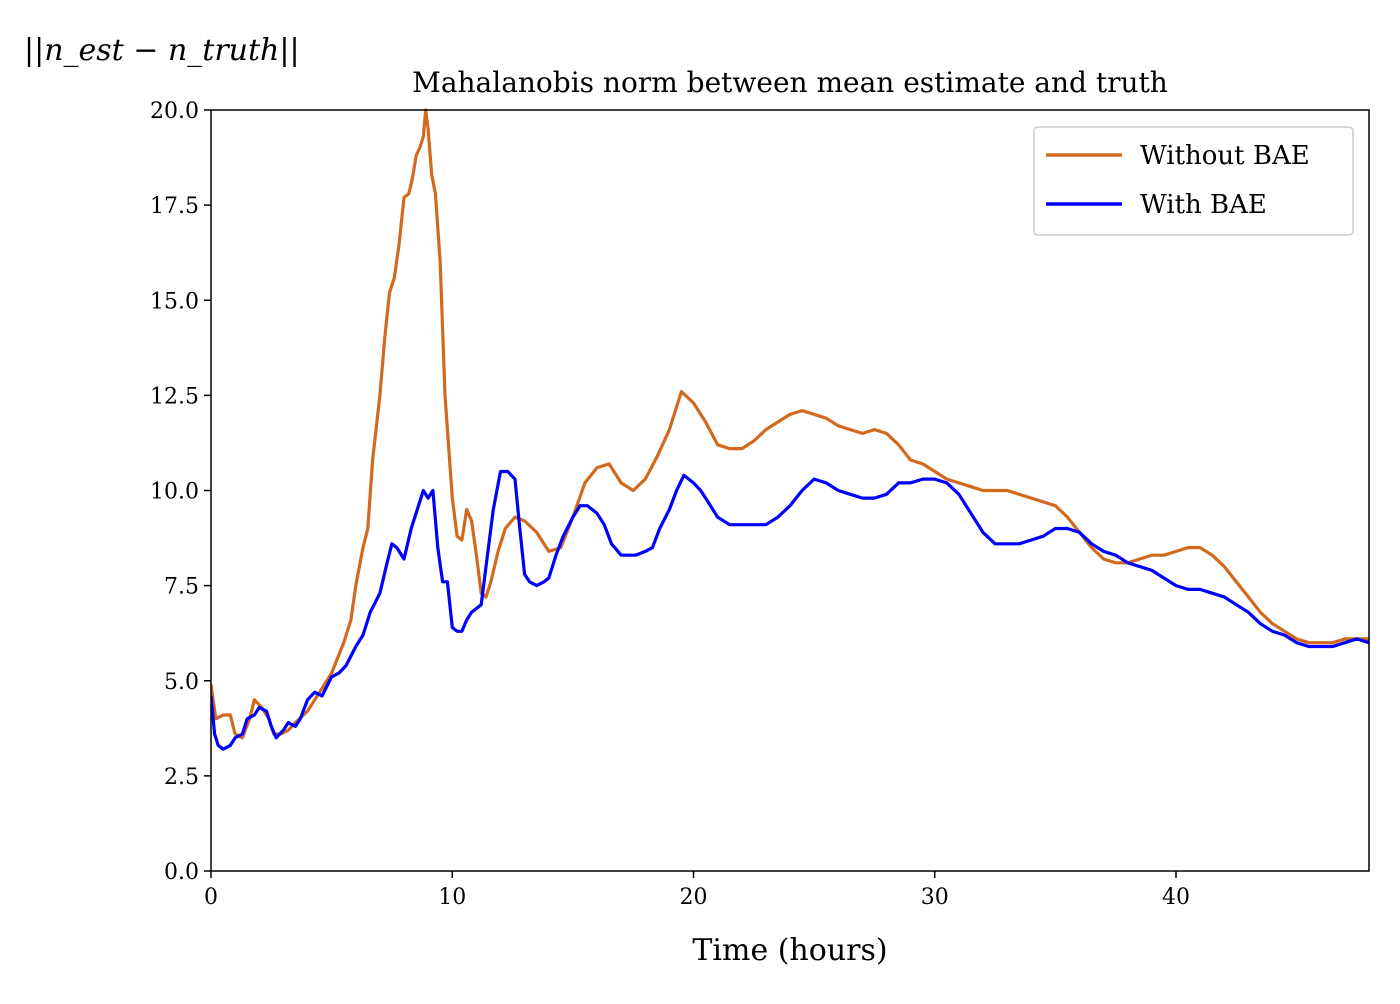 This screenshot has height=1004, width=1400. I want to click on y-tick-label: 7.5, so click(181, 587).